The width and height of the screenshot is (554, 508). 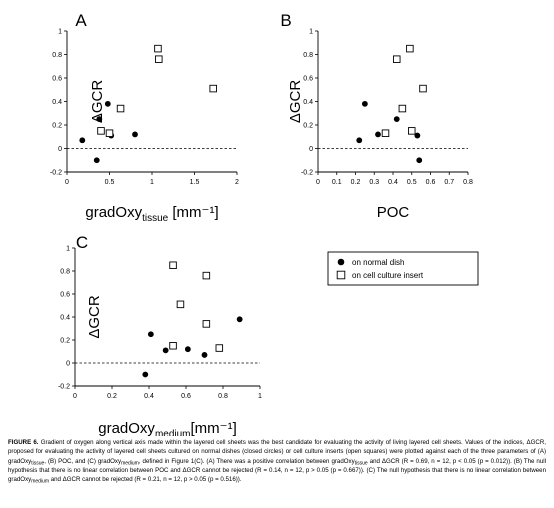 What do you see at coordinates (449, 182) in the screenshot?
I see `x-tick-label: 0.7` at bounding box center [449, 182].